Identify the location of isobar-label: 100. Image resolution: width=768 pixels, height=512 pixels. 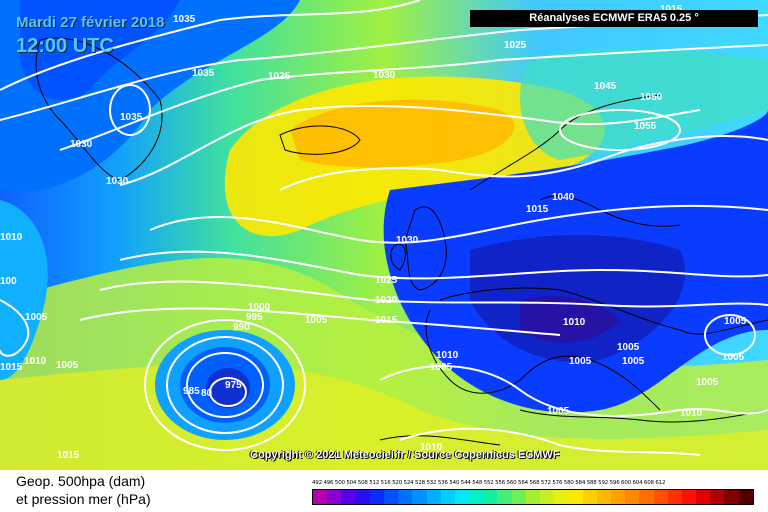
(8, 281).